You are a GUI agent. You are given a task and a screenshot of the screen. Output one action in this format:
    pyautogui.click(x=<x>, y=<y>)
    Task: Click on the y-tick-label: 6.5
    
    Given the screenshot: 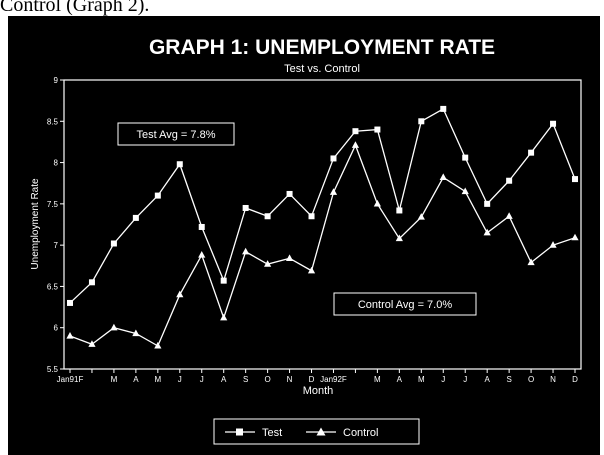 What is the action you would take?
    pyautogui.click(x=53, y=286)
    